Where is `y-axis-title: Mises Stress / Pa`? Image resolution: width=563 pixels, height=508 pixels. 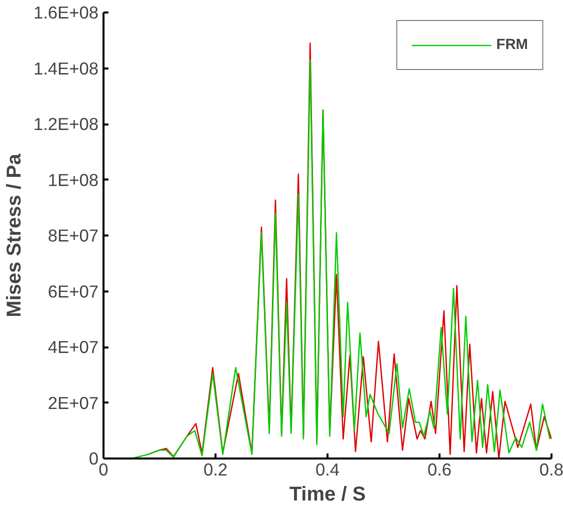
y-axis-title: Mises Stress / Pa is located at coordinates (14, 235).